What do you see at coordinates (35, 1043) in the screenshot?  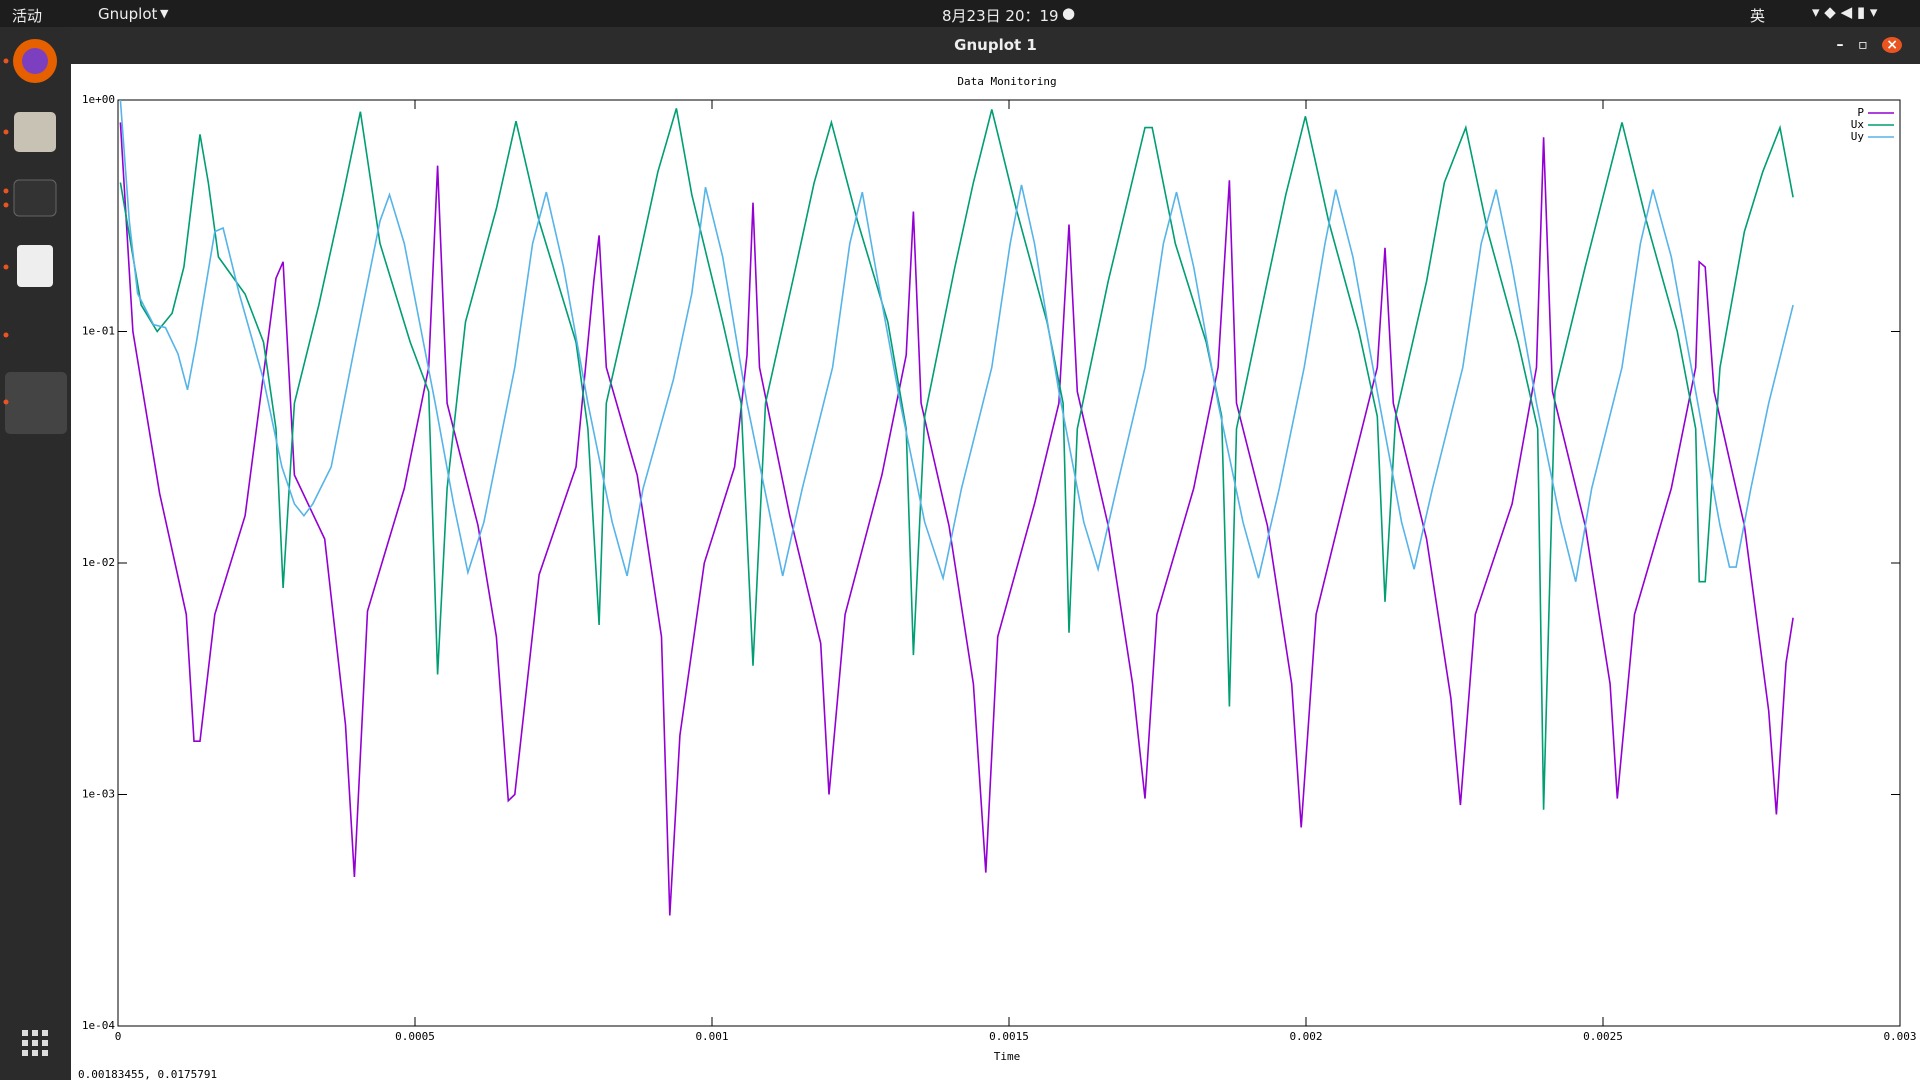 I see `show-apps` at bounding box center [35, 1043].